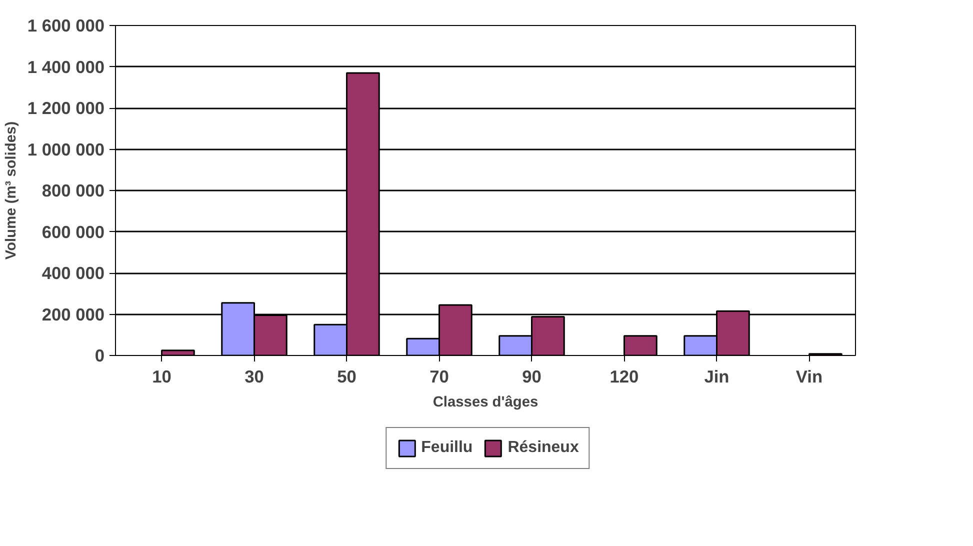 The image size is (973, 546). I want to click on x-tick-label: Vin, so click(809, 376).